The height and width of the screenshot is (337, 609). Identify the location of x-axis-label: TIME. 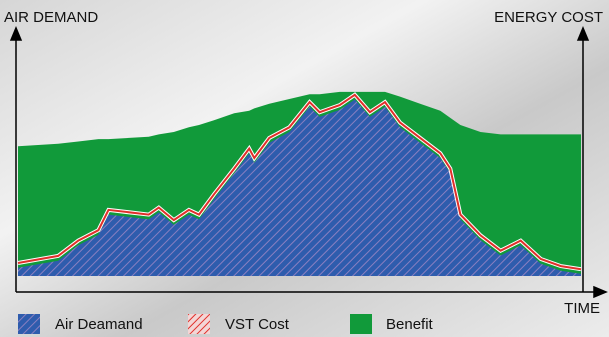
(582, 308).